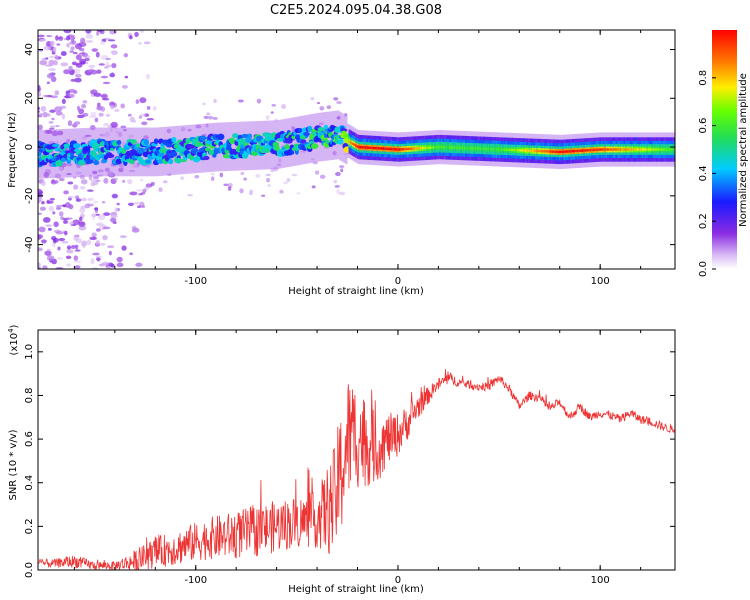 This screenshot has height=600, width=750. Describe the element at coordinates (724, 149) in the screenshot. I see `colorbar-gradient` at that location.